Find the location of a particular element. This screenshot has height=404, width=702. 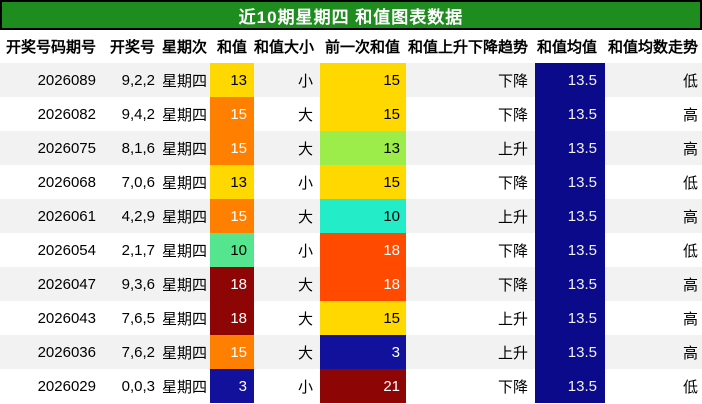

cell-numbers: 4,2,9 is located at coordinates (135, 216).